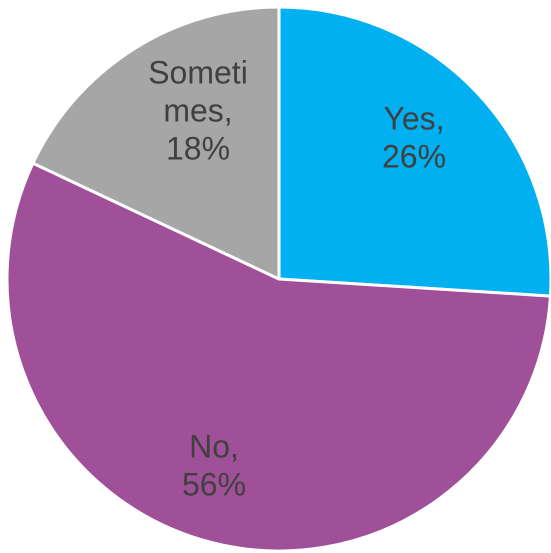 Image resolution: width=551 pixels, height=553 pixels. Describe the element at coordinates (413, 118) in the screenshot. I see `pie-label-line: Yes,` at that location.